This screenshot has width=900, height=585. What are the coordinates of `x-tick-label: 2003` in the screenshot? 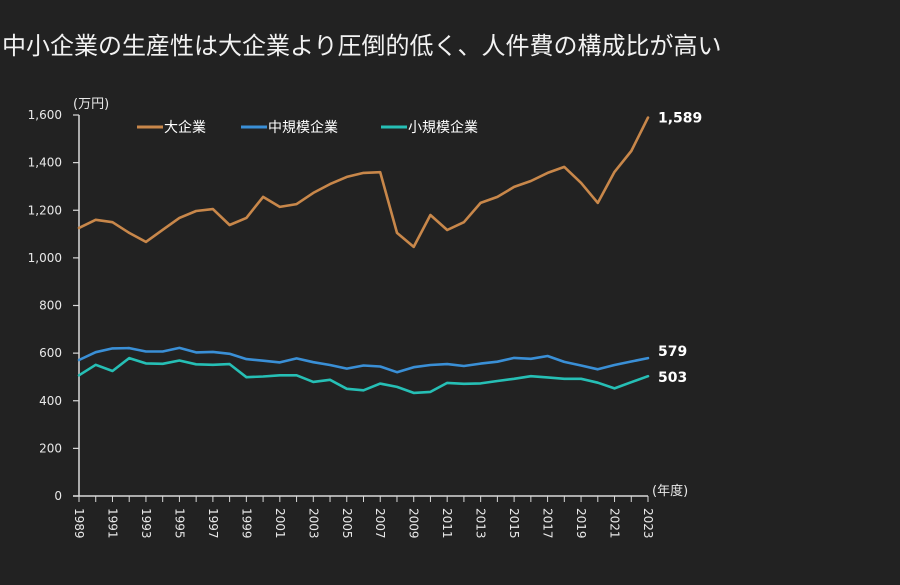 It's located at (313, 523).